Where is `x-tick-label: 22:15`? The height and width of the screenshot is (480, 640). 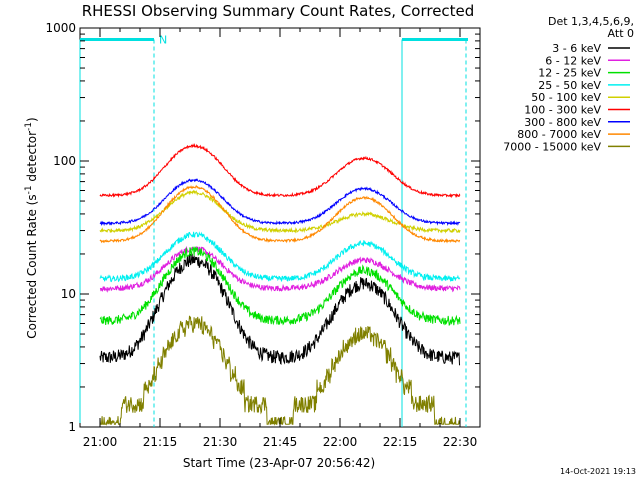
x-tick-label: 22:15 is located at coordinates (400, 442).